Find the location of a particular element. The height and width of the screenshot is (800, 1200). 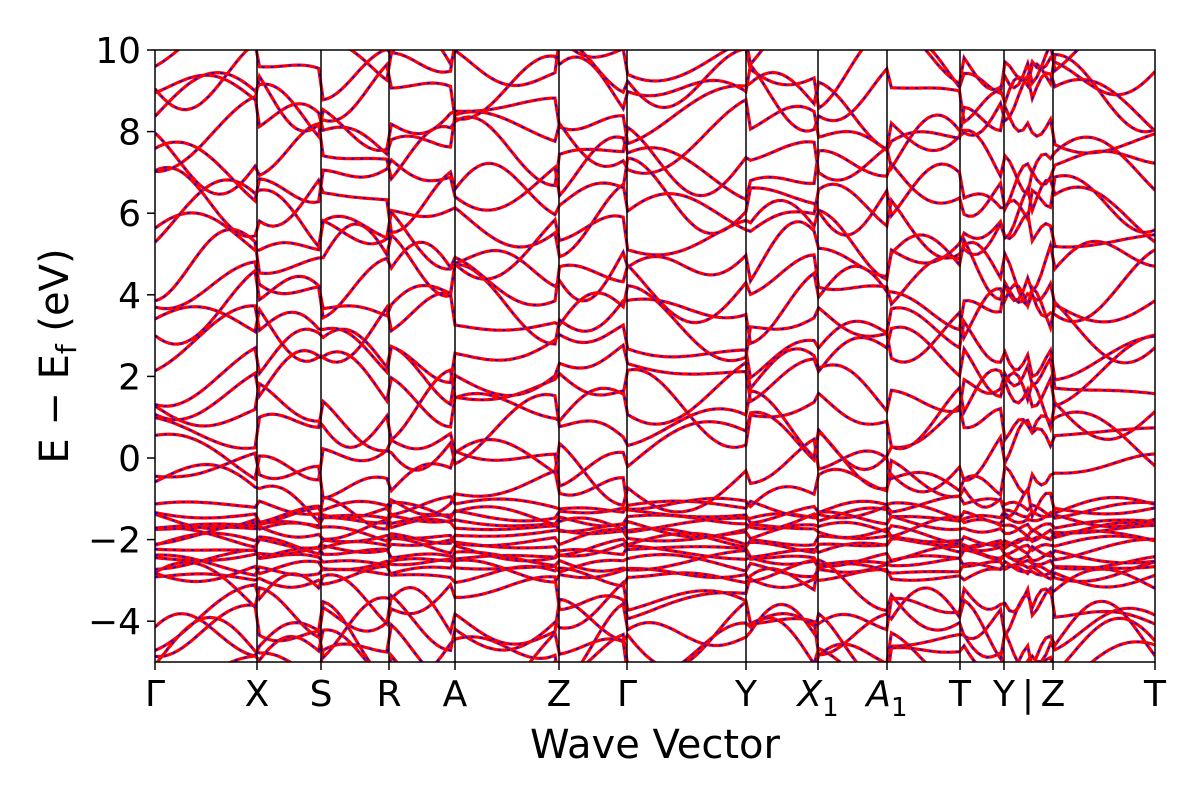

x-tick-label: S is located at coordinates (321, 694).